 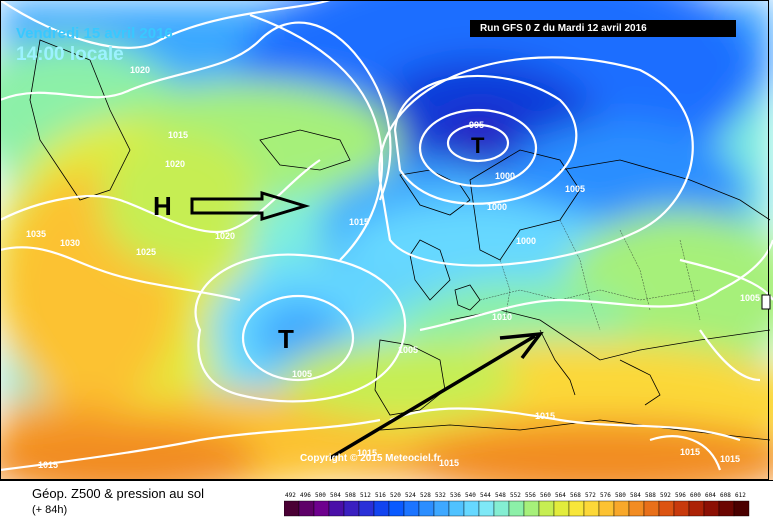 I want to click on legend-value-label: 604, so click(x=710, y=495).